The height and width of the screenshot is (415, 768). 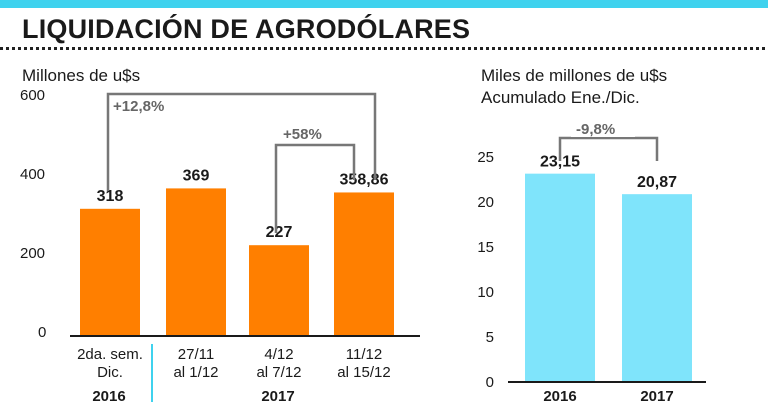 What do you see at coordinates (42, 332) in the screenshot?
I see `left-ytick: 0` at bounding box center [42, 332].